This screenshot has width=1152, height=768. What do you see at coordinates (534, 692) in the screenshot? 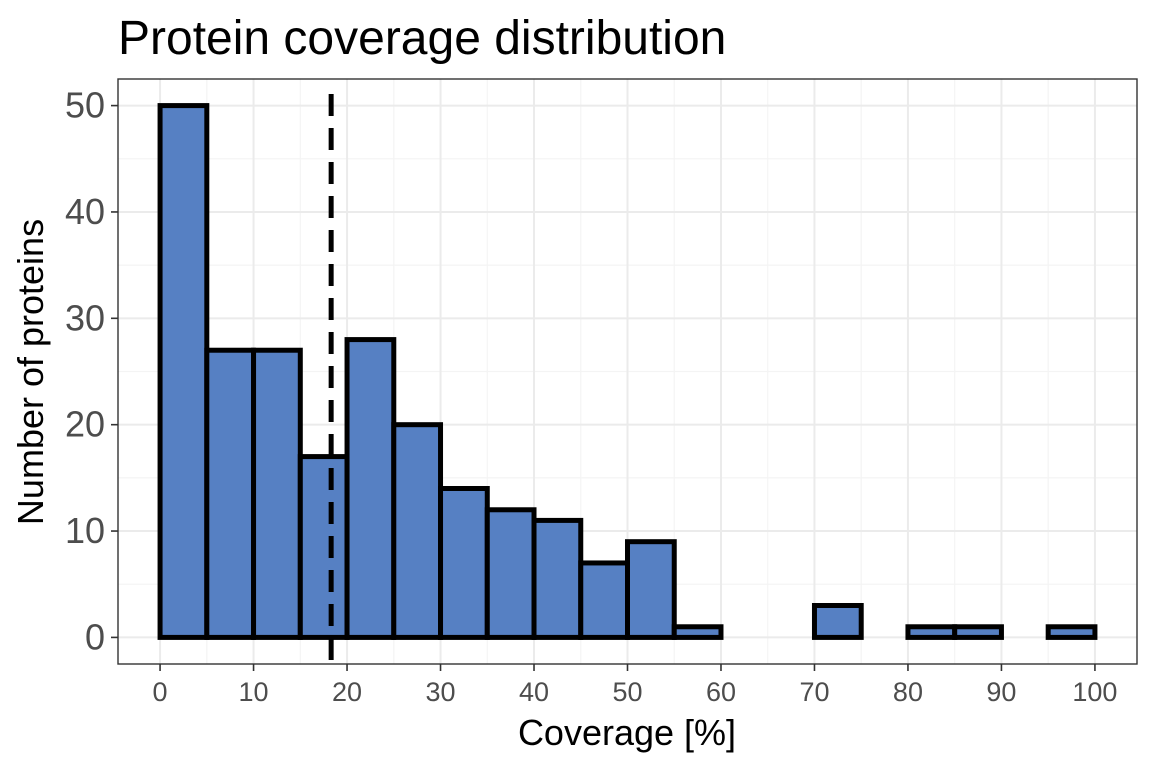
I see `x-tick-label: 40` at bounding box center [534, 692].